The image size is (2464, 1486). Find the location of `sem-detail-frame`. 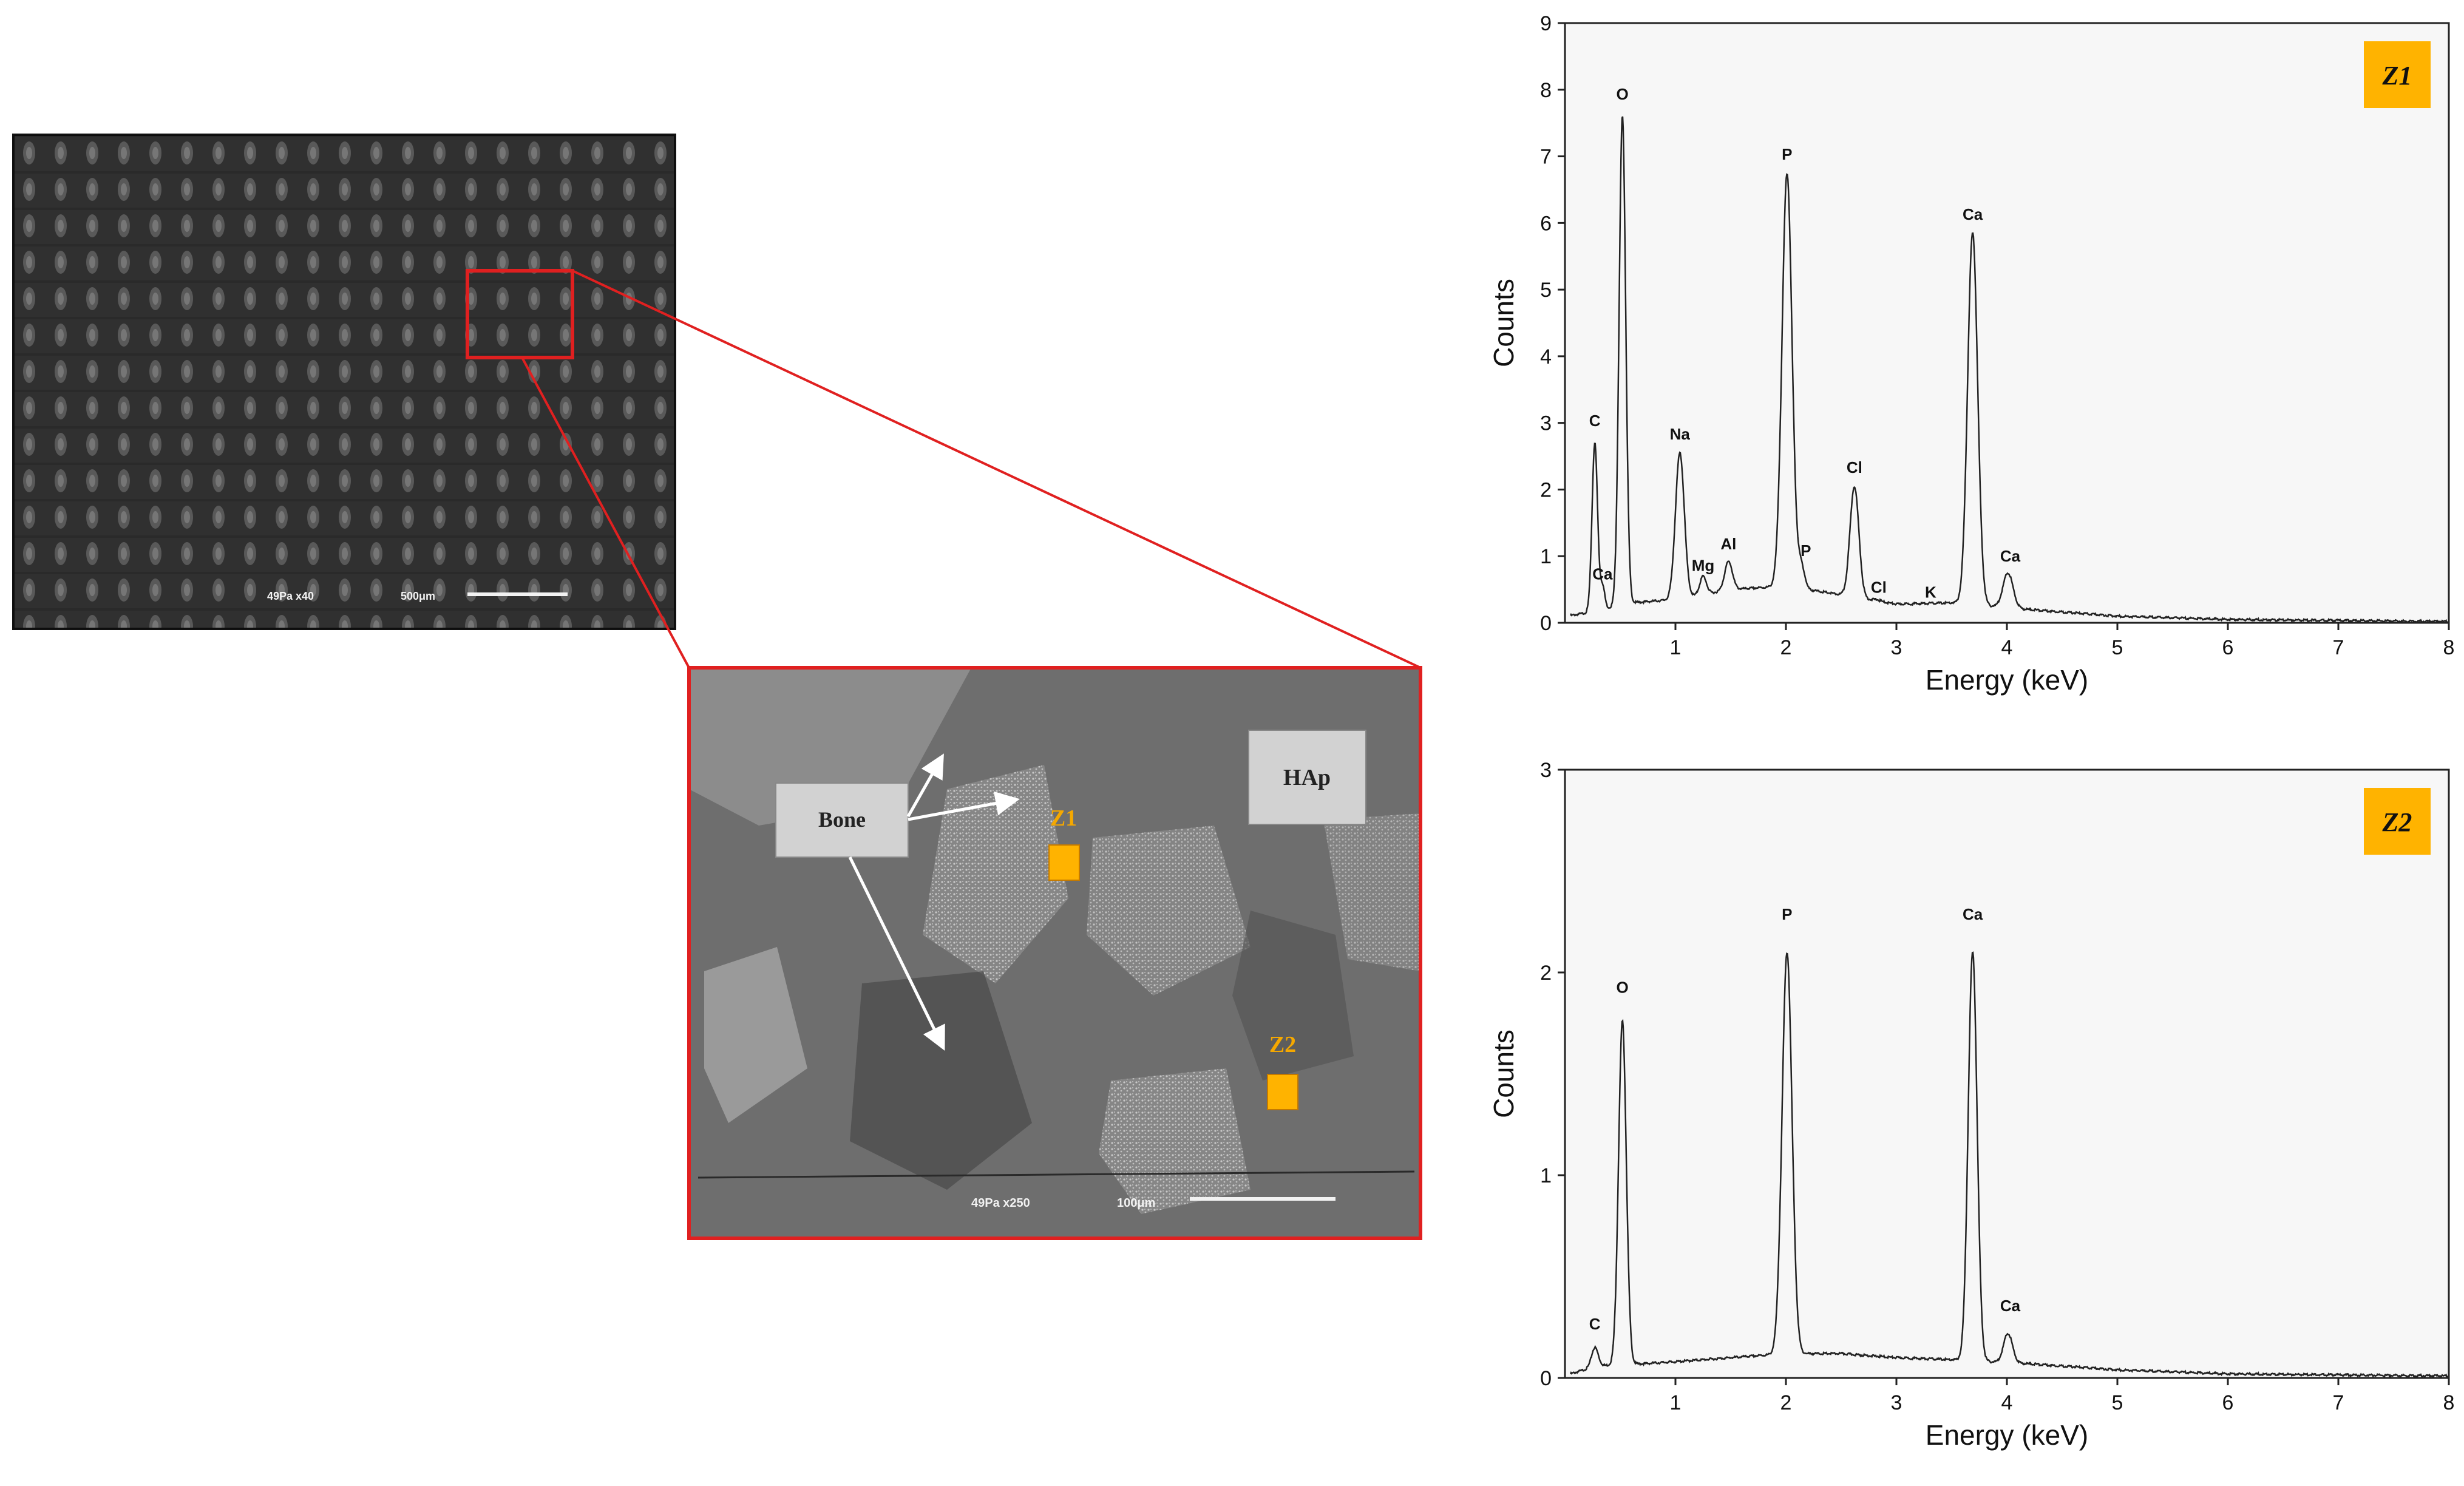

sem-detail-frame is located at coordinates (1054, 953).